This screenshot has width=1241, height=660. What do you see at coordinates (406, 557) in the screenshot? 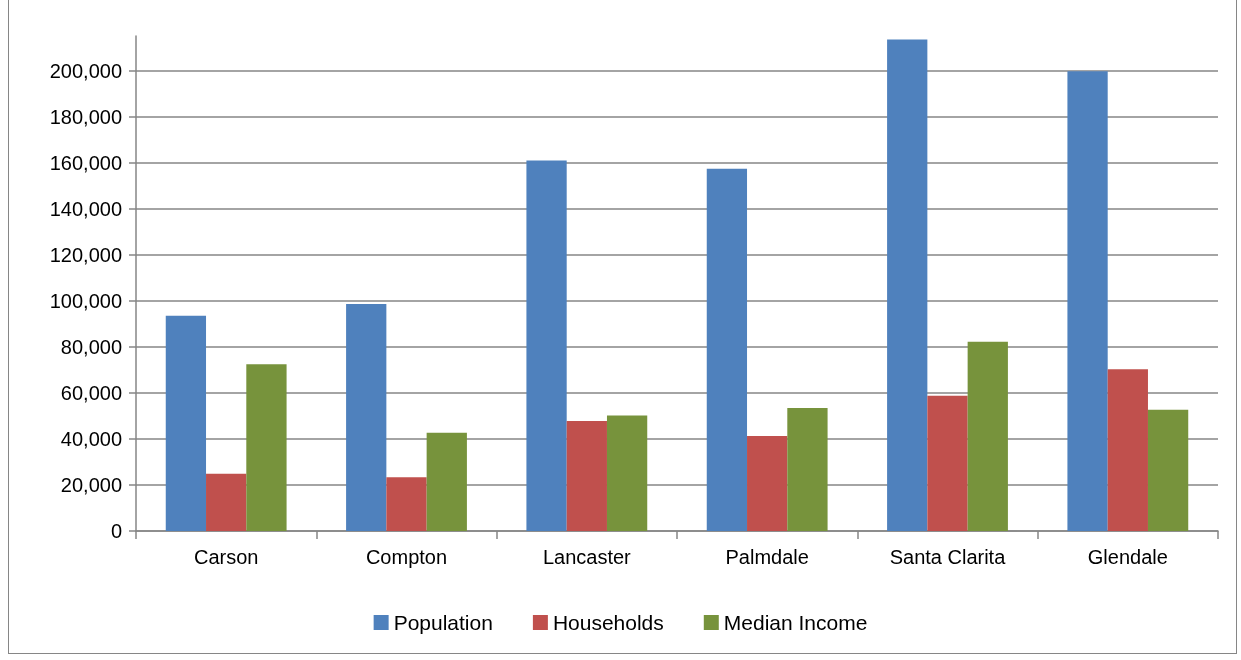
I see `x-tick-label: Compton` at bounding box center [406, 557].